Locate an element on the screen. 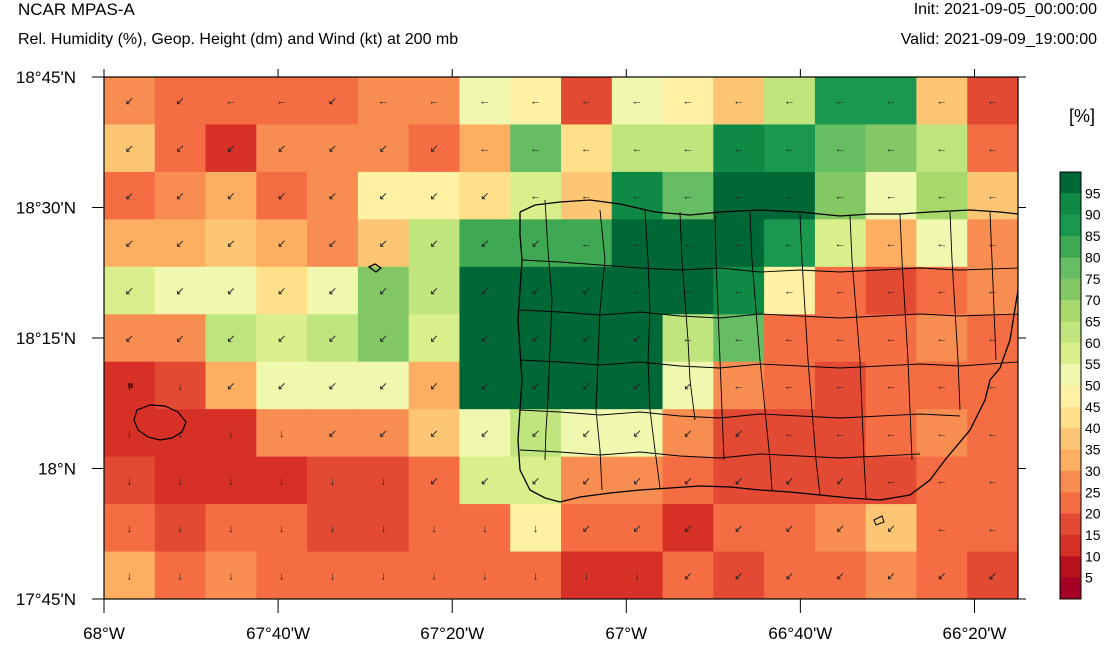 The width and height of the screenshot is (1107, 647). colorbar-label: 90 is located at coordinates (1093, 215).